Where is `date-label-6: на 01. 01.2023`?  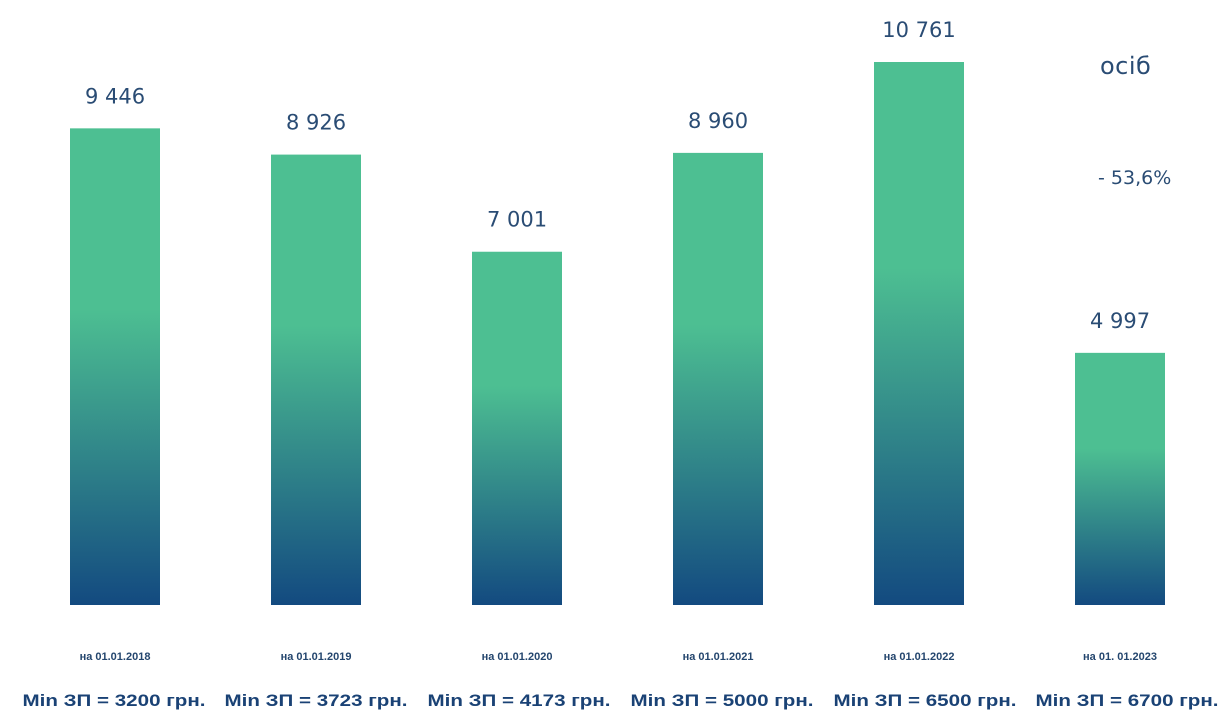
date-label-6: на 01. 01.2023 is located at coordinates (1120, 657).